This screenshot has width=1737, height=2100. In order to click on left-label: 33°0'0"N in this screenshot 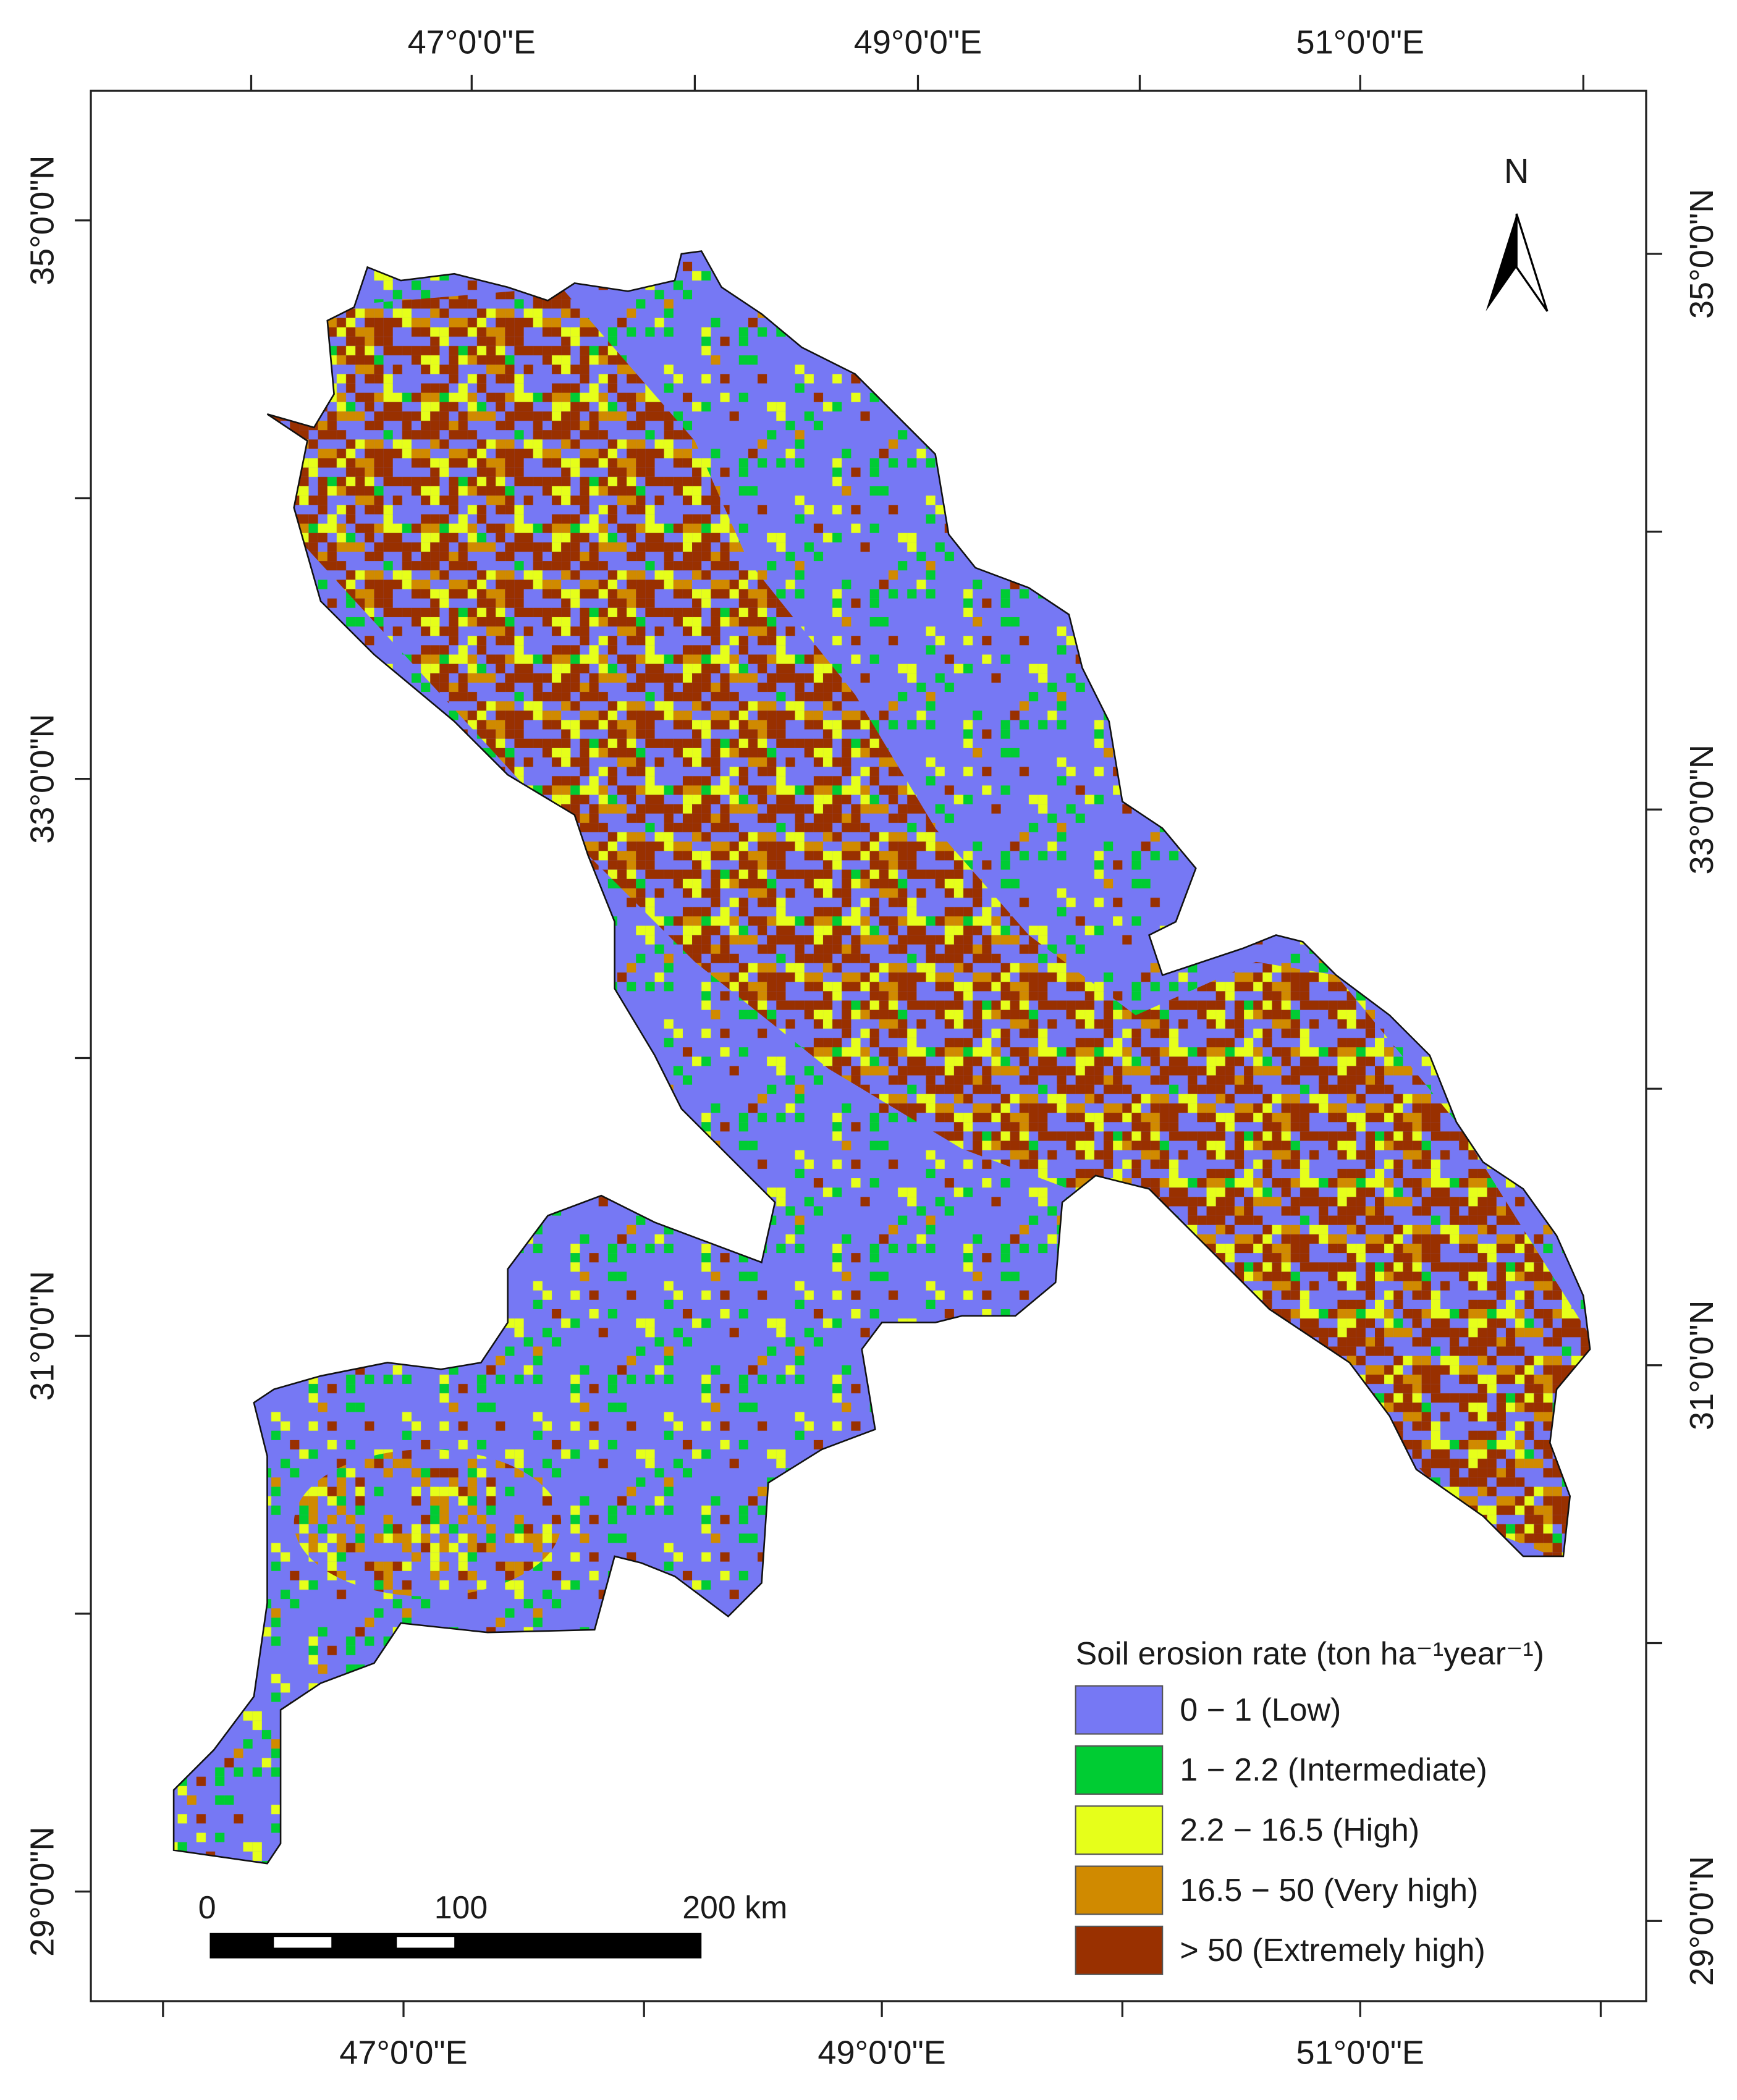, I will do `click(42, 778)`.